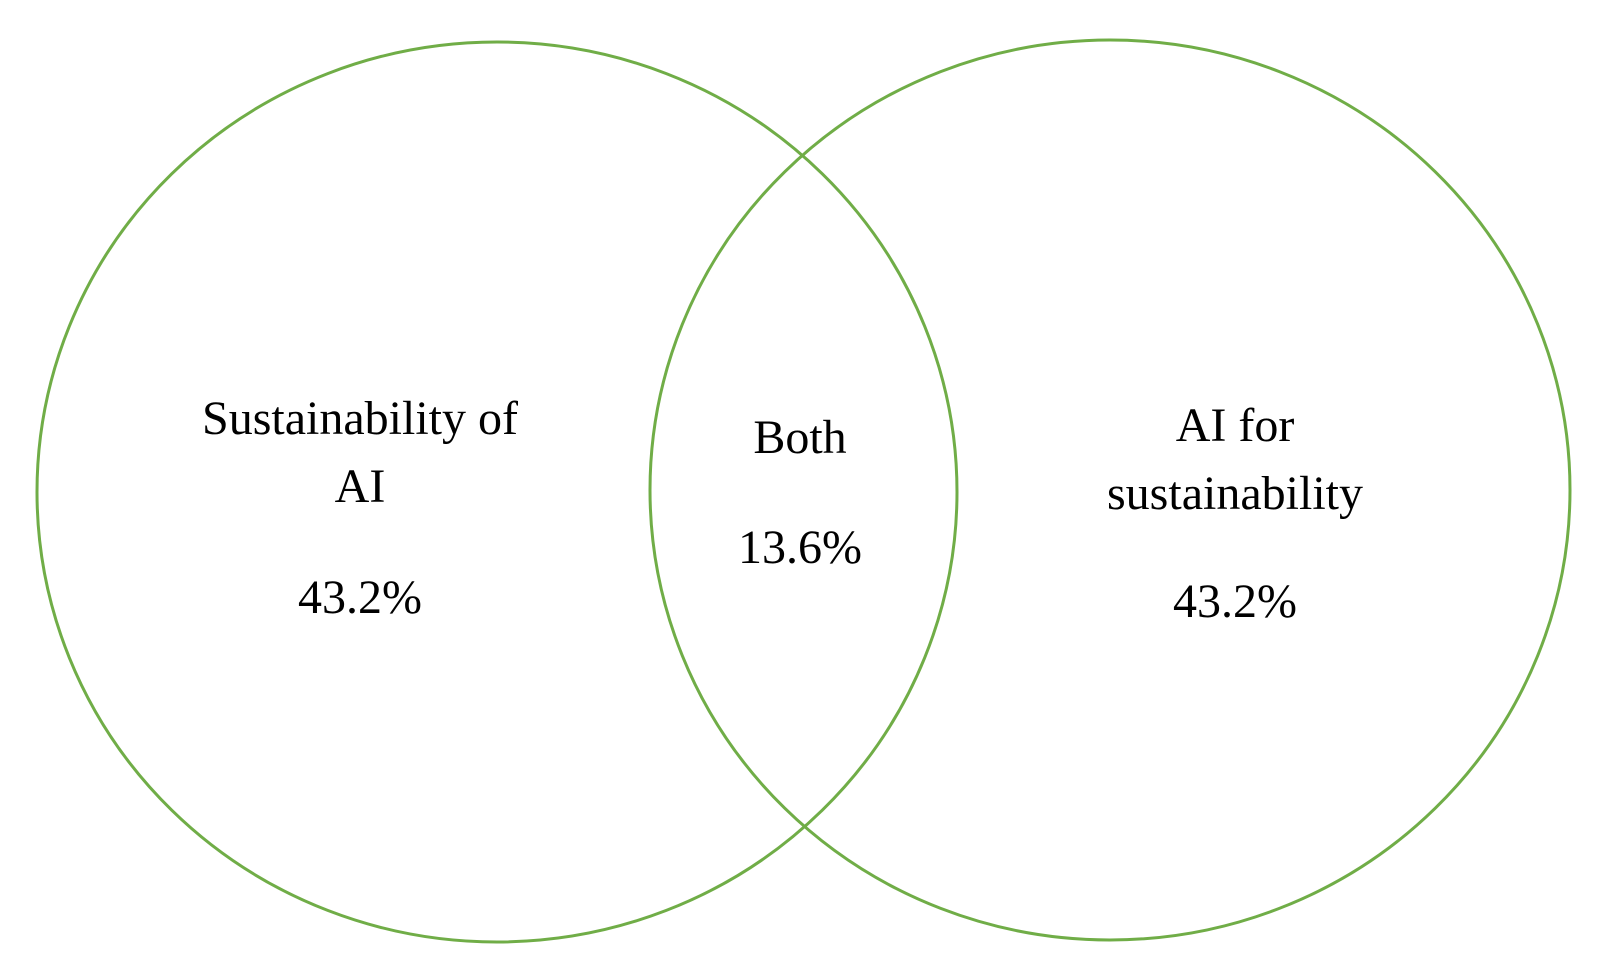  I want to click on left-set-label: Sustainability of AI, so click(360, 453).